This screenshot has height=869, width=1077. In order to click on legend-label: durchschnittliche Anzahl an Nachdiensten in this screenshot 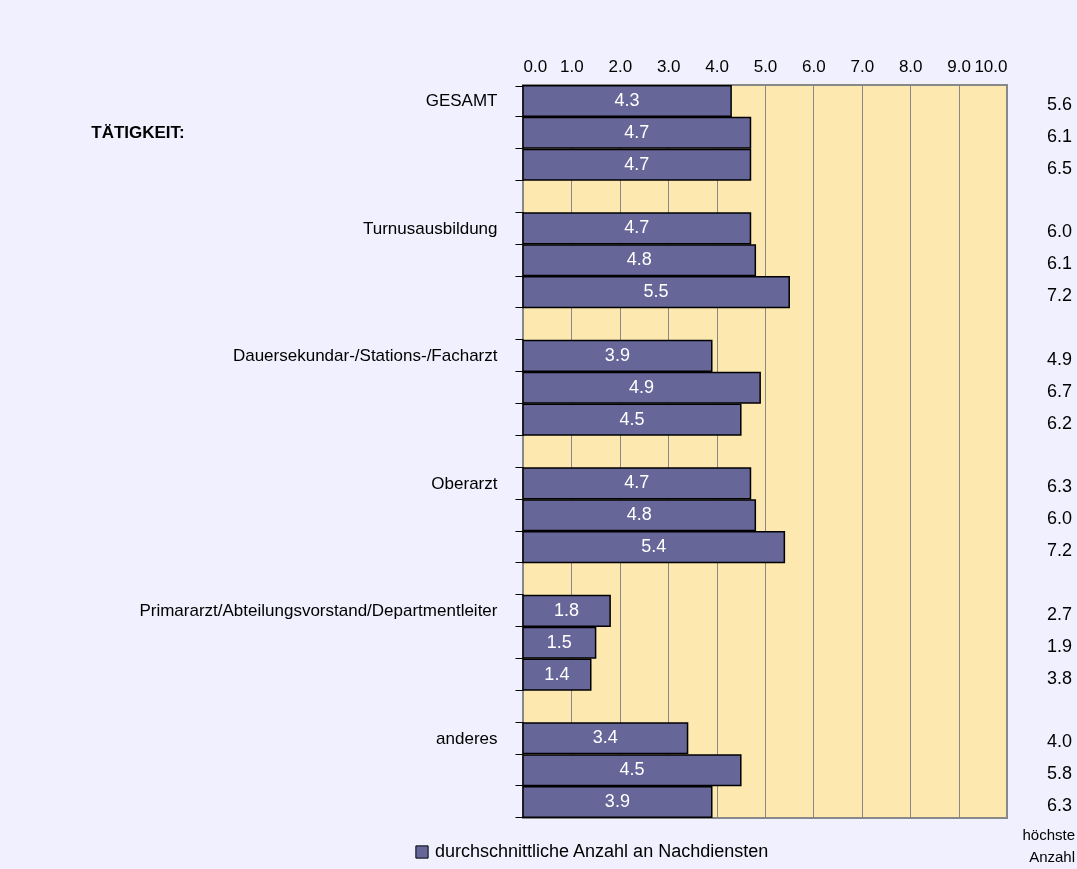, I will do `click(602, 851)`.